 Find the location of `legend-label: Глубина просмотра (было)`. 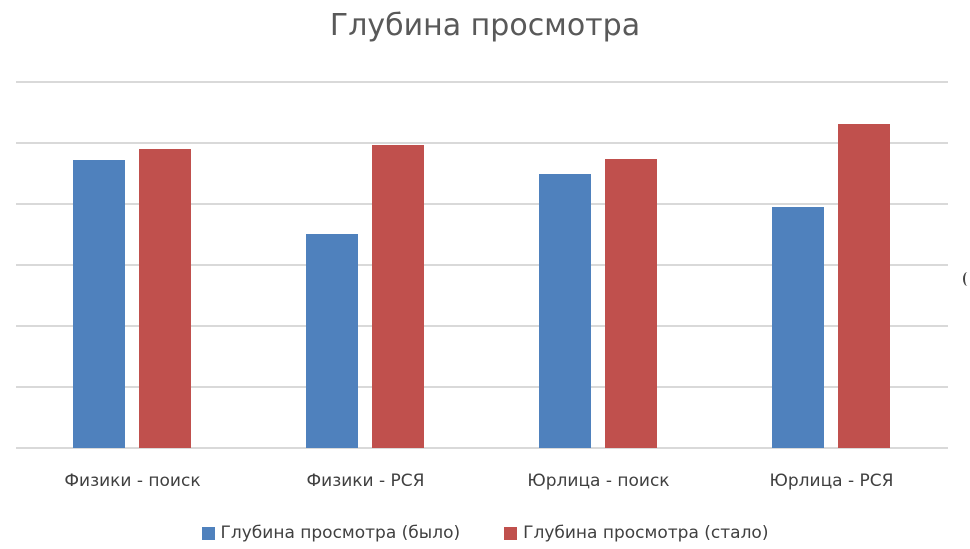

legend-label: Глубина просмотра (было) is located at coordinates (340, 533).